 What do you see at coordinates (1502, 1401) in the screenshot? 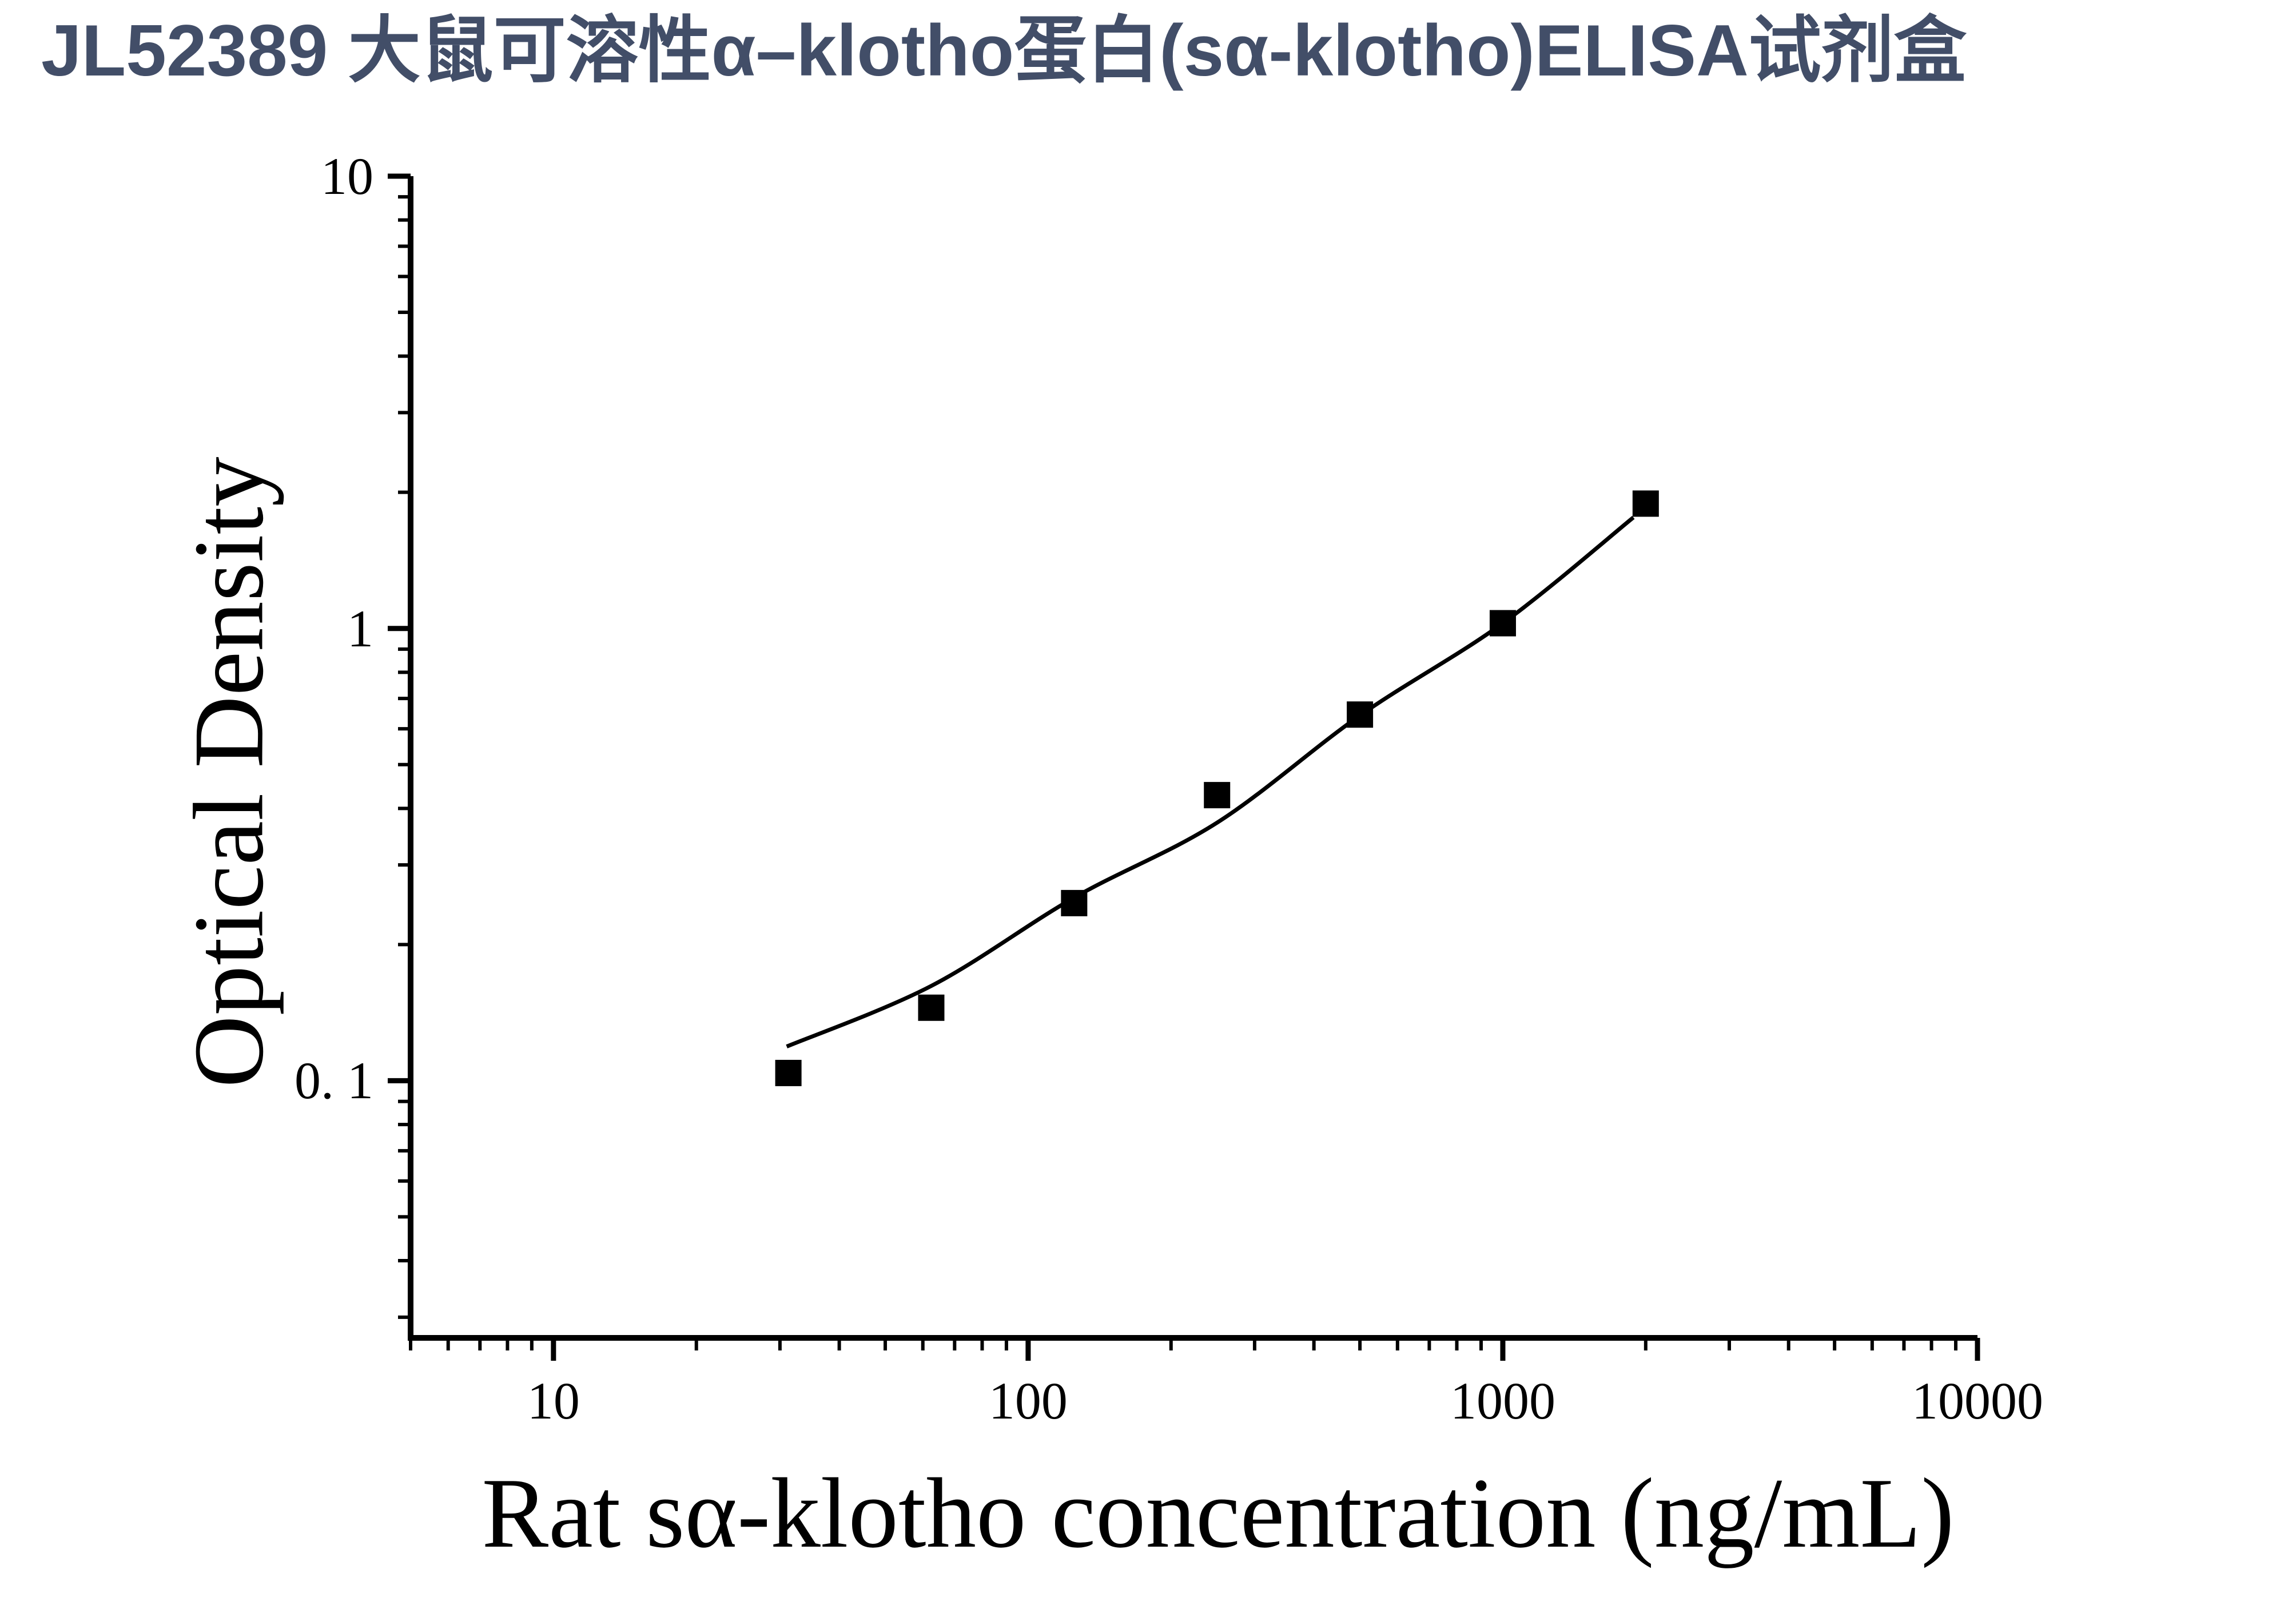
I see `x-tick-label: 1000` at bounding box center [1502, 1401].